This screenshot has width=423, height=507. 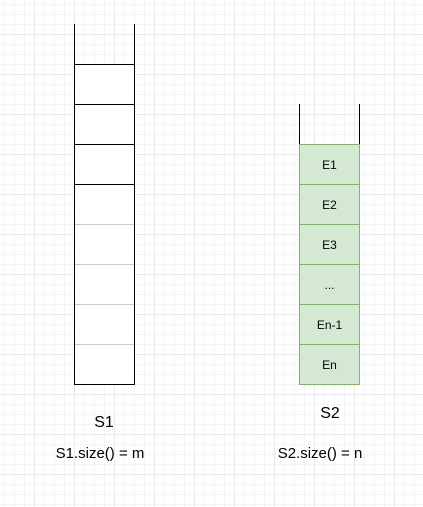 I want to click on s1-name-label: S1, so click(x=104, y=422).